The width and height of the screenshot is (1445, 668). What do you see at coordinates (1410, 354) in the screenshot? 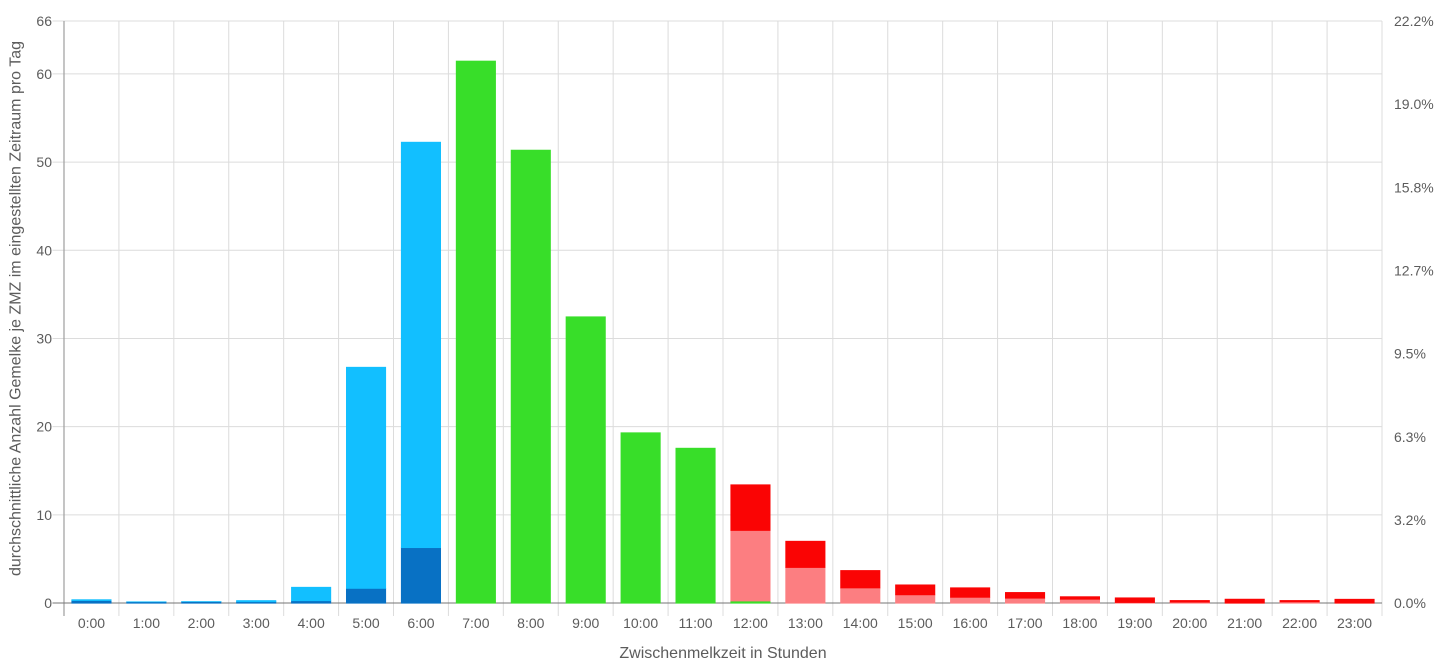
I see `y-right-tick-label: 9.5%` at bounding box center [1410, 354].